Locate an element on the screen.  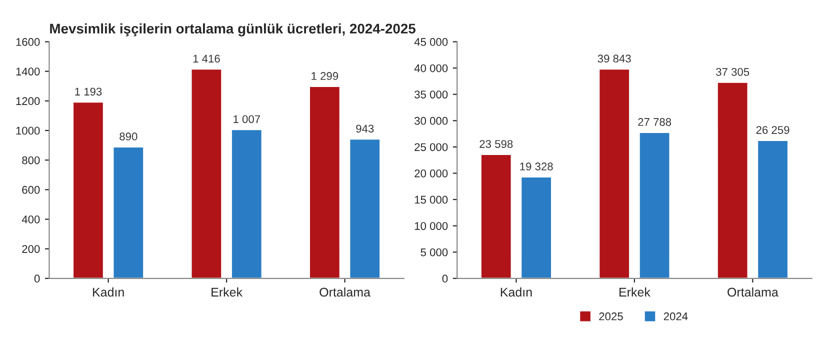
data-label: 26 259 is located at coordinates (773, 130).